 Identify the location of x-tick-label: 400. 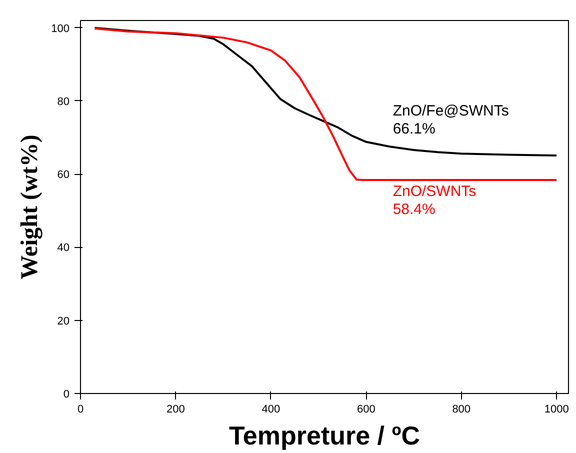
(271, 410).